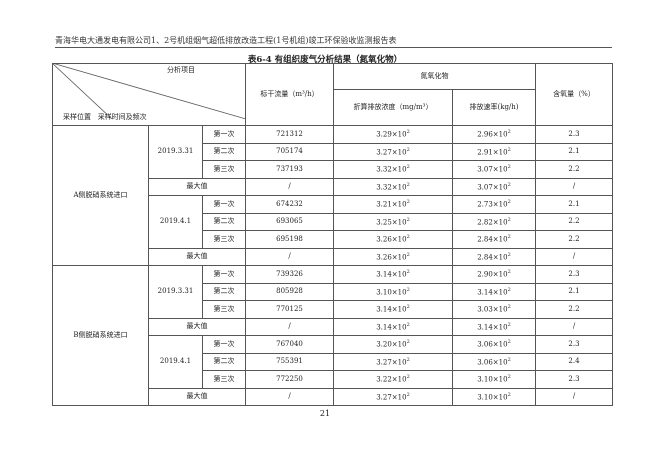  What do you see at coordinates (393, 379) in the screenshot?
I see `concentration-value: 3.22×102` at bounding box center [393, 379].